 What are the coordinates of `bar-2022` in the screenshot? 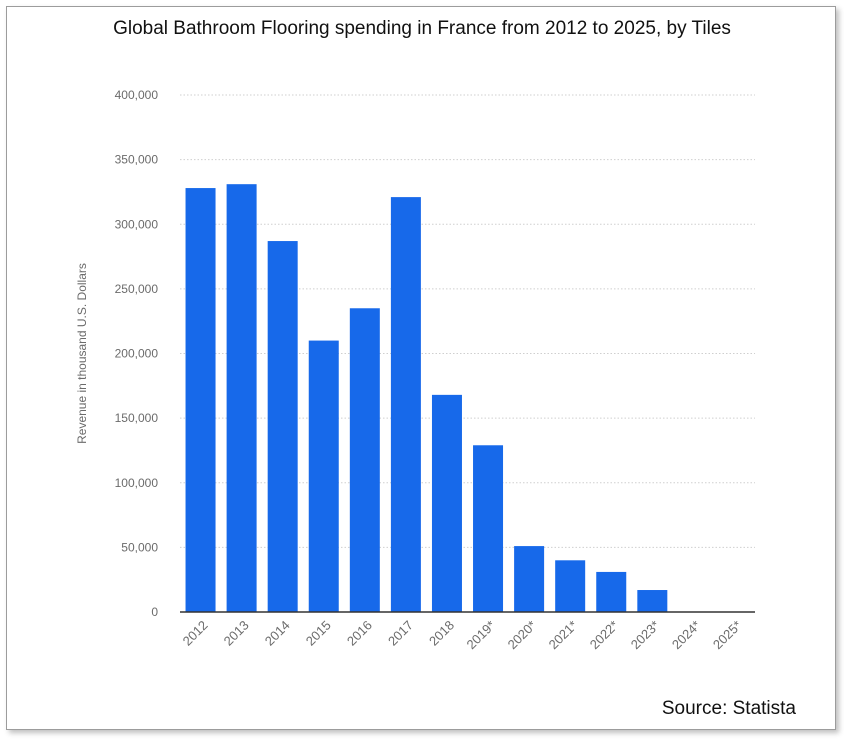 It's located at (611, 591).